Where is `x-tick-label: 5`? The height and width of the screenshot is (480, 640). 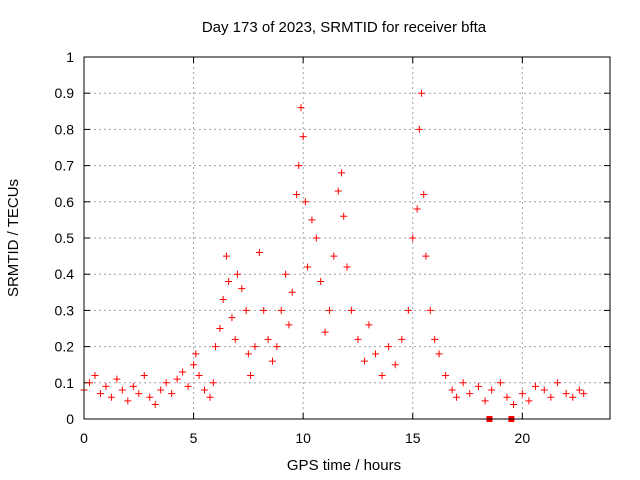 x-tick-label: 5 is located at coordinates (194, 438).